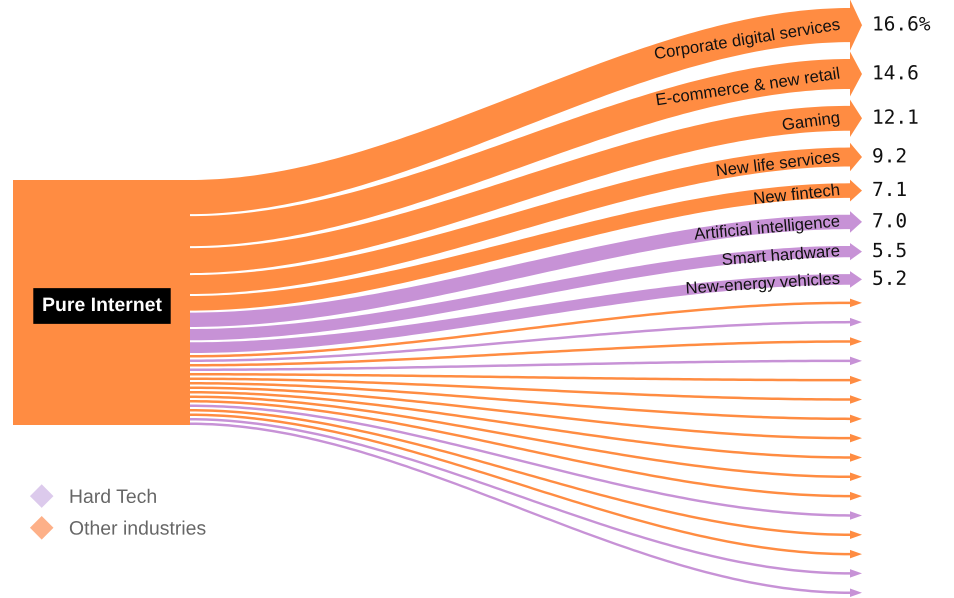  I want to click on data-label: 9.2, so click(889, 155).